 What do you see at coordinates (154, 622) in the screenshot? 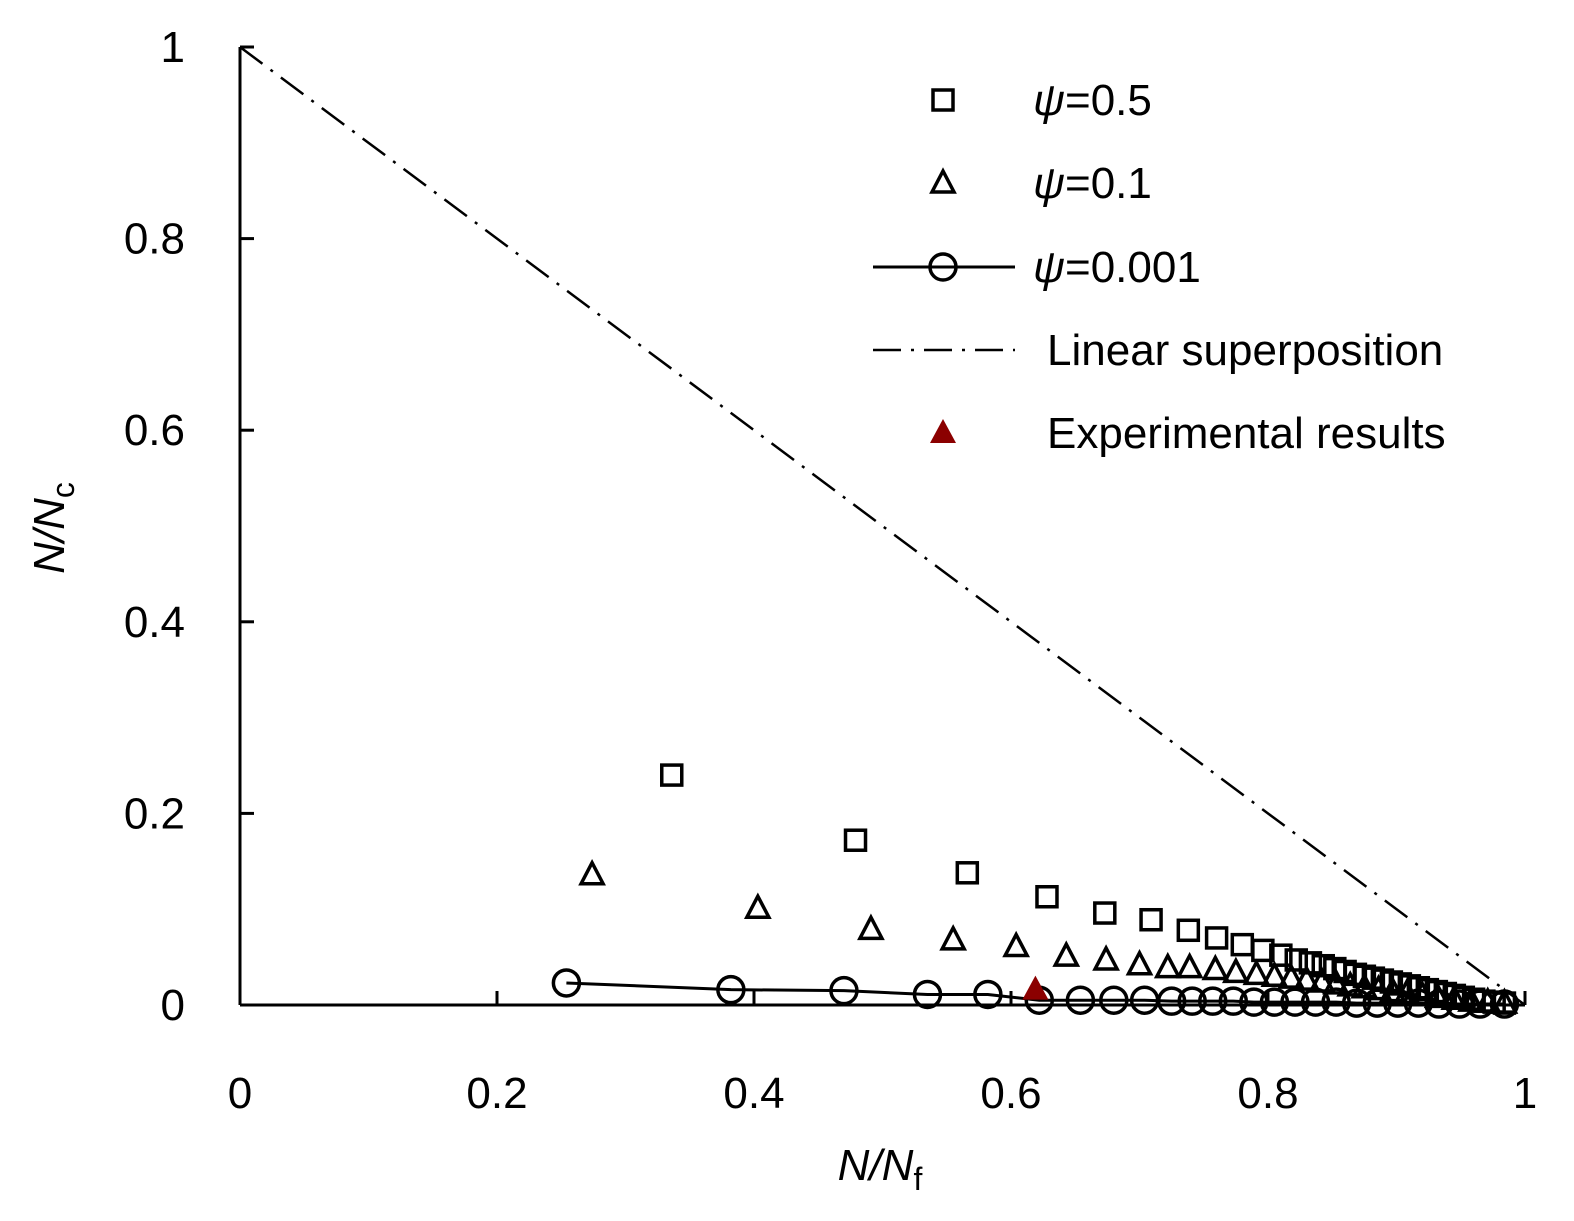
I see `y-tick-label: 0.4` at bounding box center [154, 622].